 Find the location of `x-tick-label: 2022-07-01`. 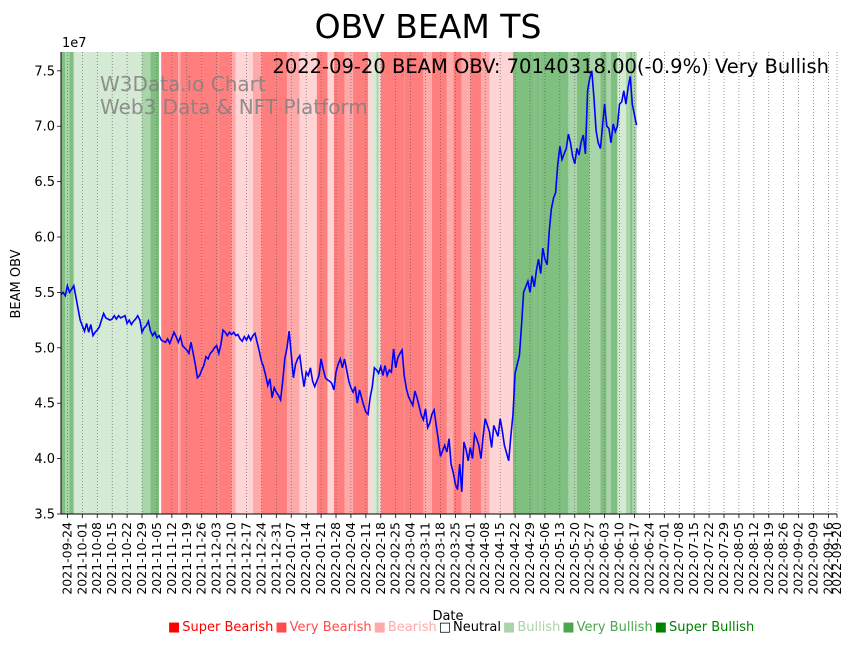

x-tick-label: 2022-07-01 is located at coordinates (663, 558).